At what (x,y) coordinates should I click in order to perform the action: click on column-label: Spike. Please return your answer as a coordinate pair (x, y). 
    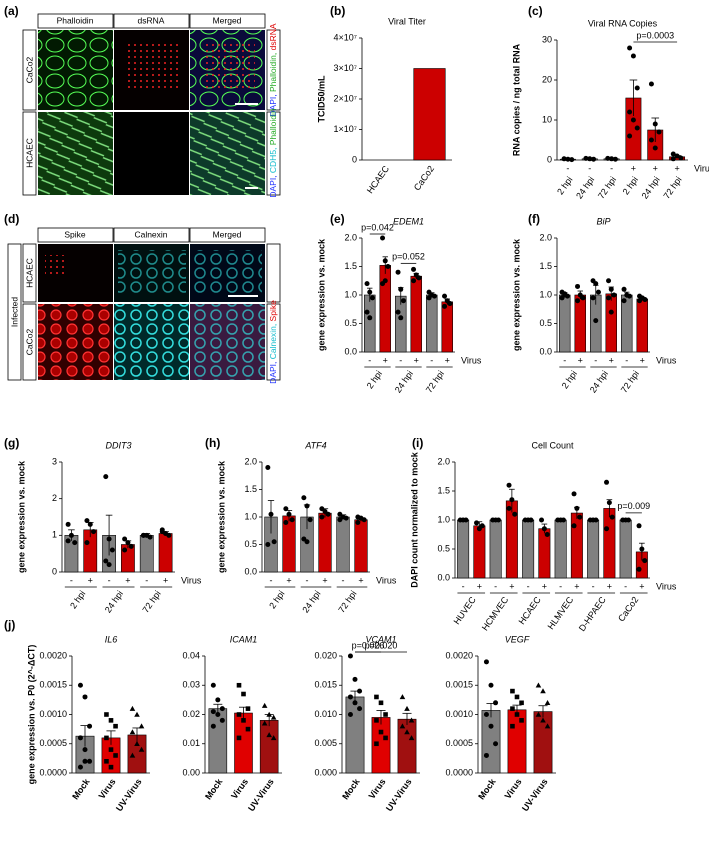
    Looking at the image, I should click on (75, 234).